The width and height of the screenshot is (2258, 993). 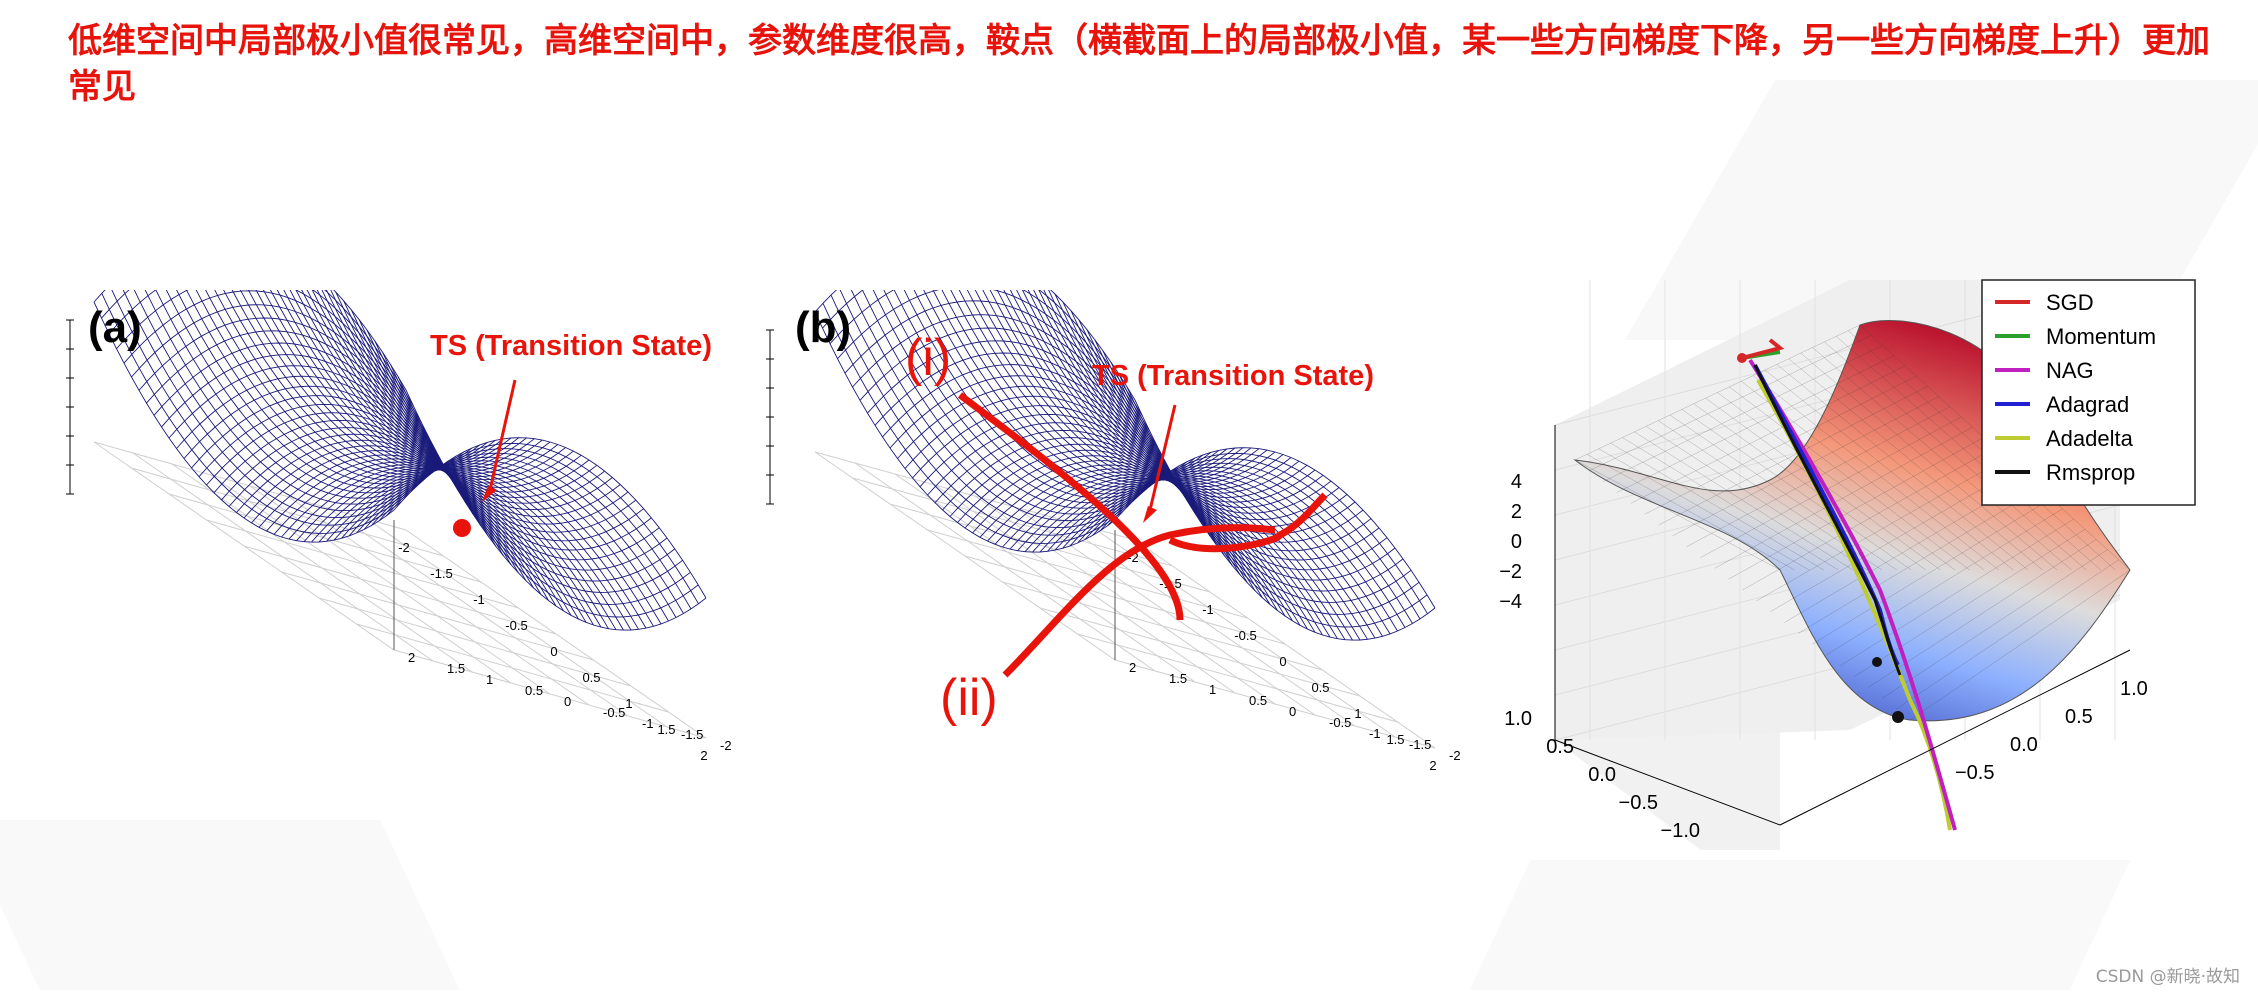 I want to click on y-tick-label: 1.0, so click(x=2134, y=689).